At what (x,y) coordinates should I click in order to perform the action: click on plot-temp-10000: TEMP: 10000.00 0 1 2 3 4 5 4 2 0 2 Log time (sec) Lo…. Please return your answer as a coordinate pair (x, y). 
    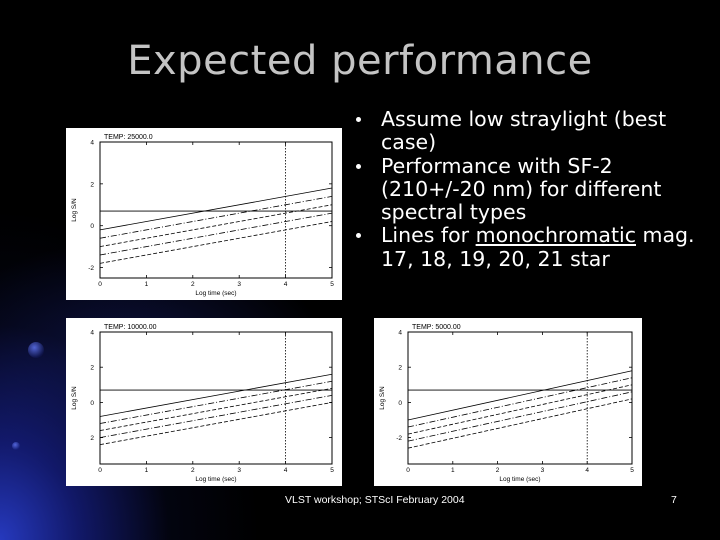
    Looking at the image, I should click on (204, 402).